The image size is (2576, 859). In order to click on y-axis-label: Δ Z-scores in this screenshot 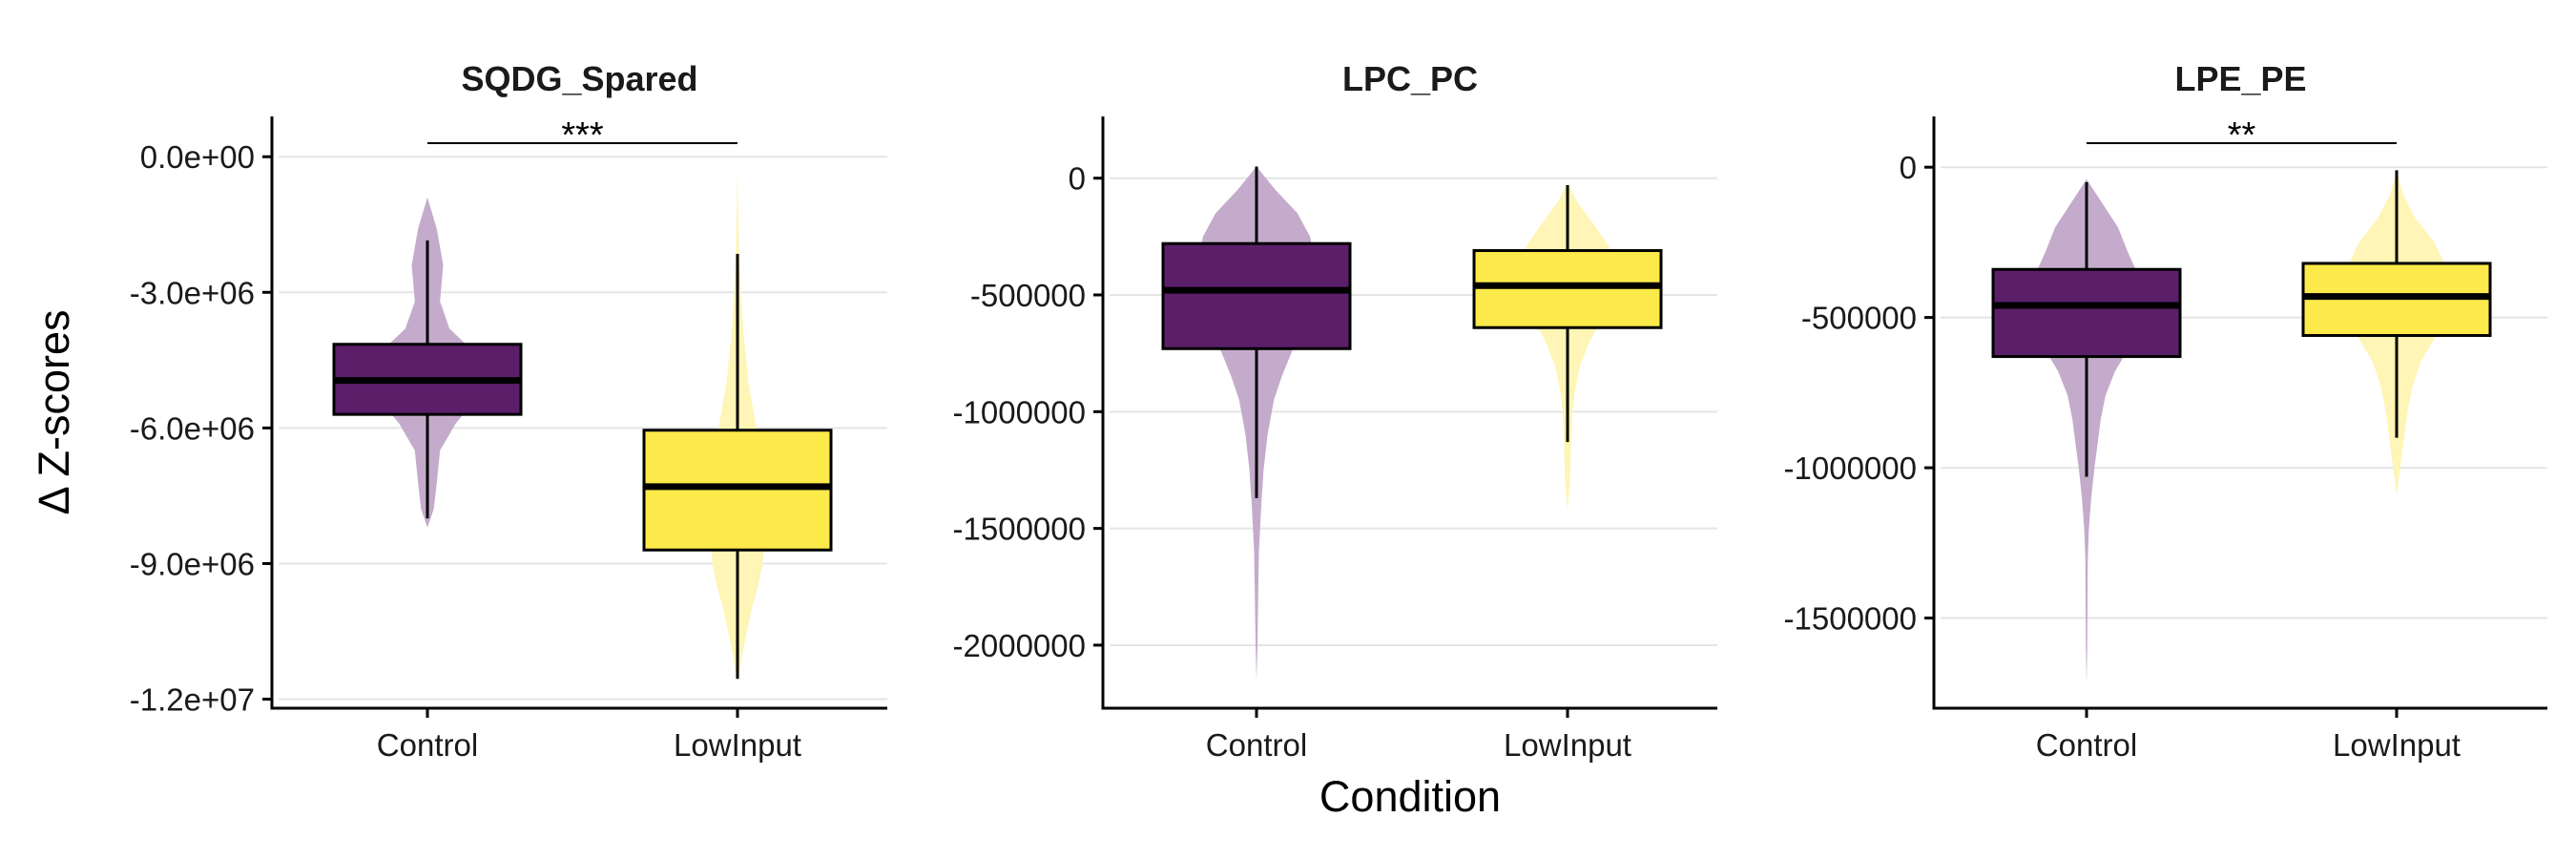, I will do `click(54, 411)`.